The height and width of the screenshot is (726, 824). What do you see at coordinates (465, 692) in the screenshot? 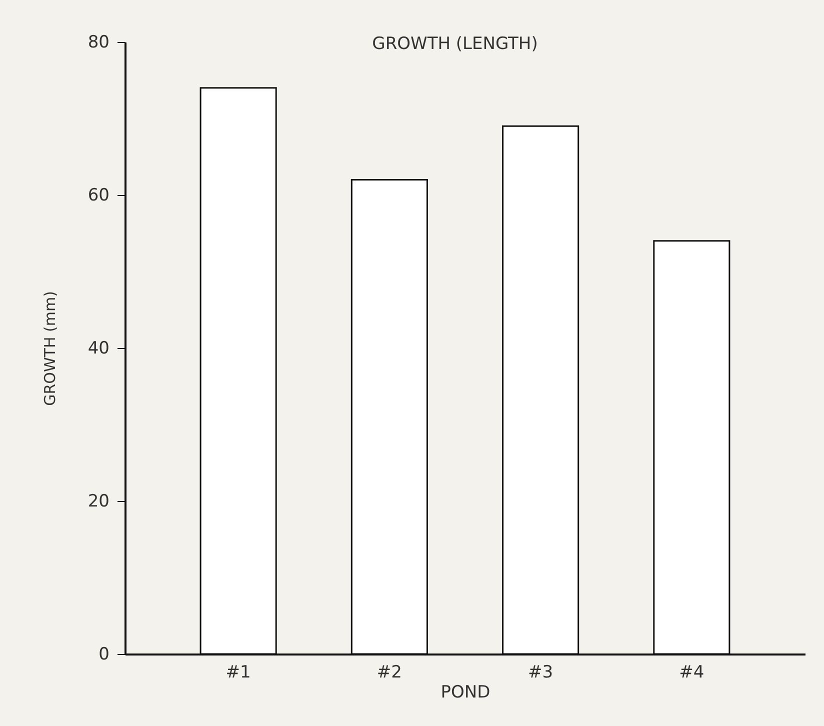
I see `x-axis-title: POND` at bounding box center [465, 692].